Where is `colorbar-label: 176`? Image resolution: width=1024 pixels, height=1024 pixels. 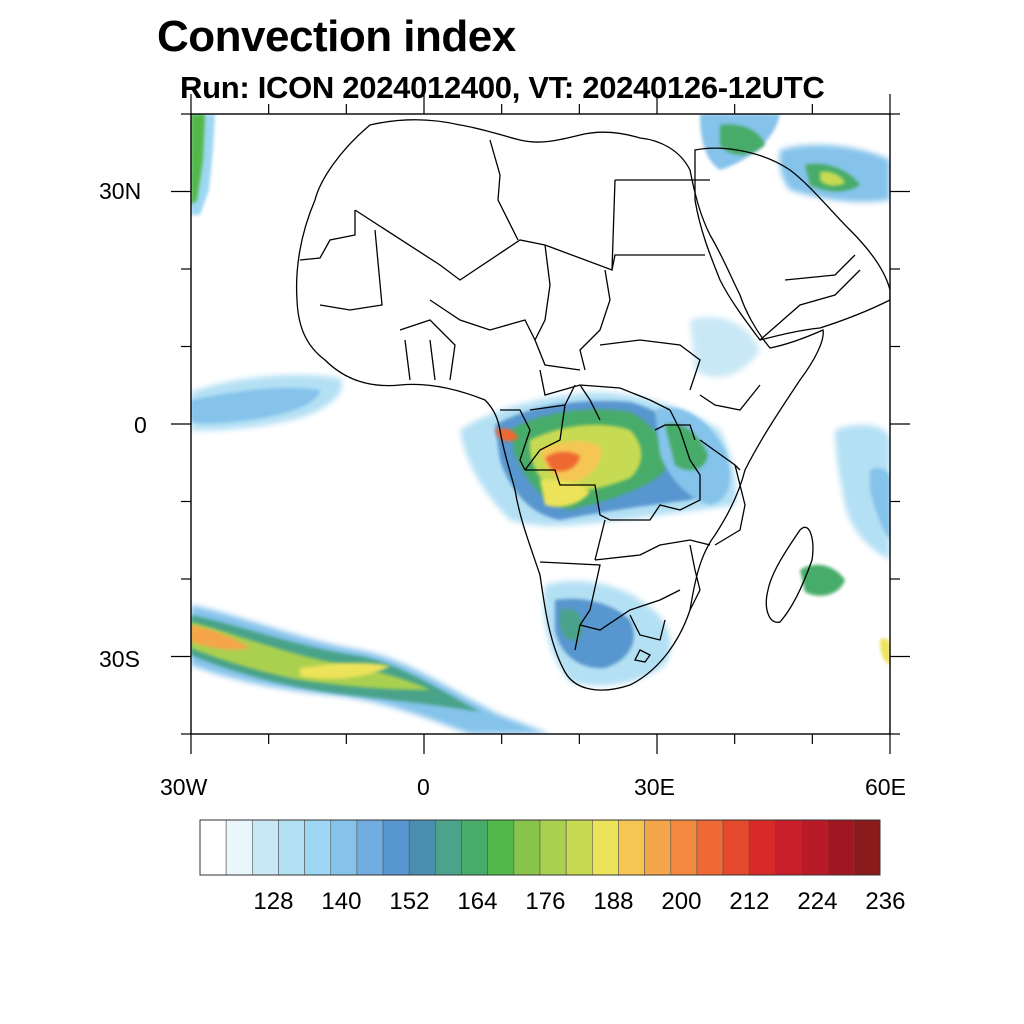 colorbar-label: 176 is located at coordinates (545, 901).